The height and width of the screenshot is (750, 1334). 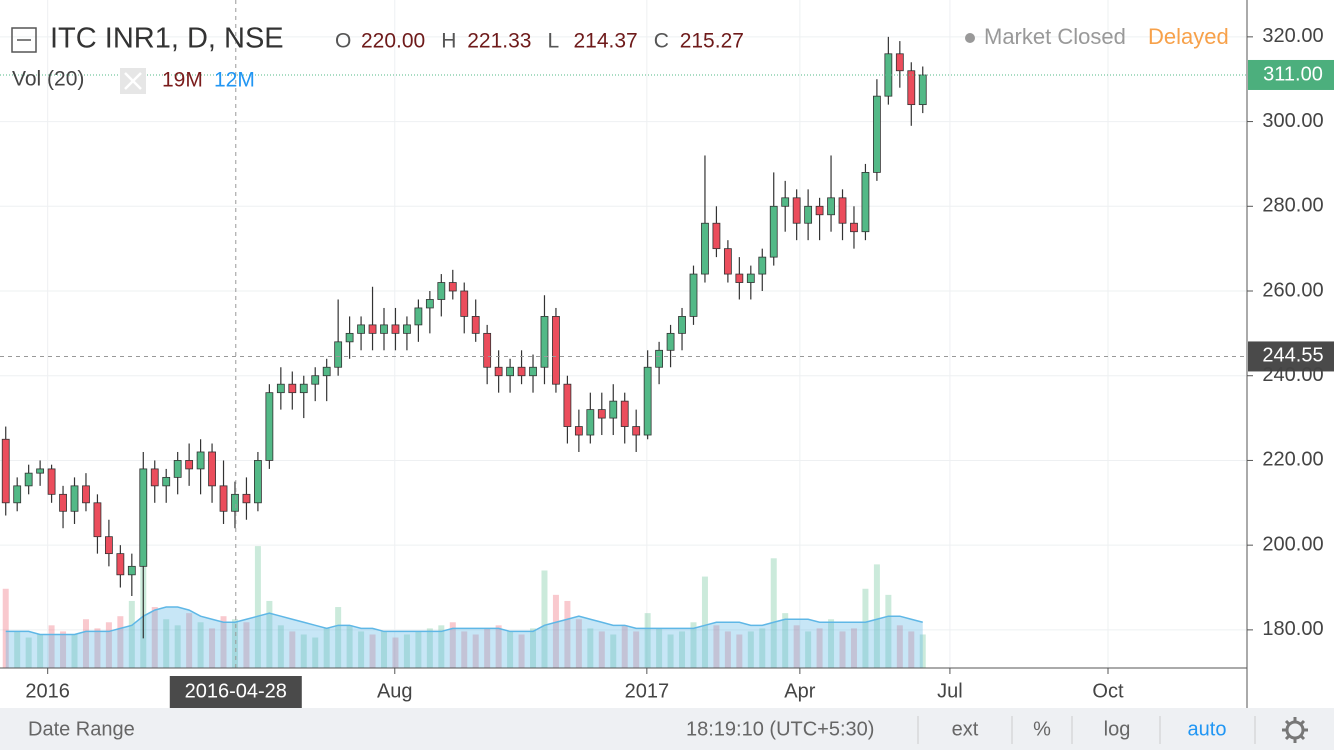 I want to click on crosshair-x-label: 2016-04-28, so click(x=236, y=691).